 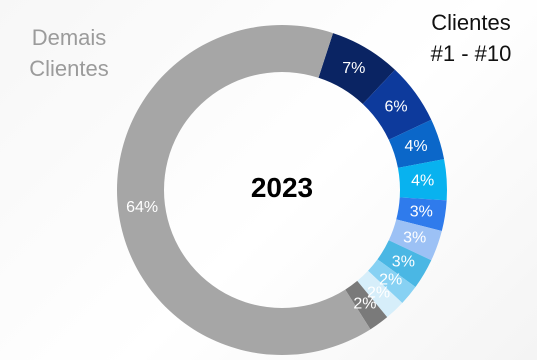 I want to click on donut-slice-label-6: 3%, so click(x=414, y=237).